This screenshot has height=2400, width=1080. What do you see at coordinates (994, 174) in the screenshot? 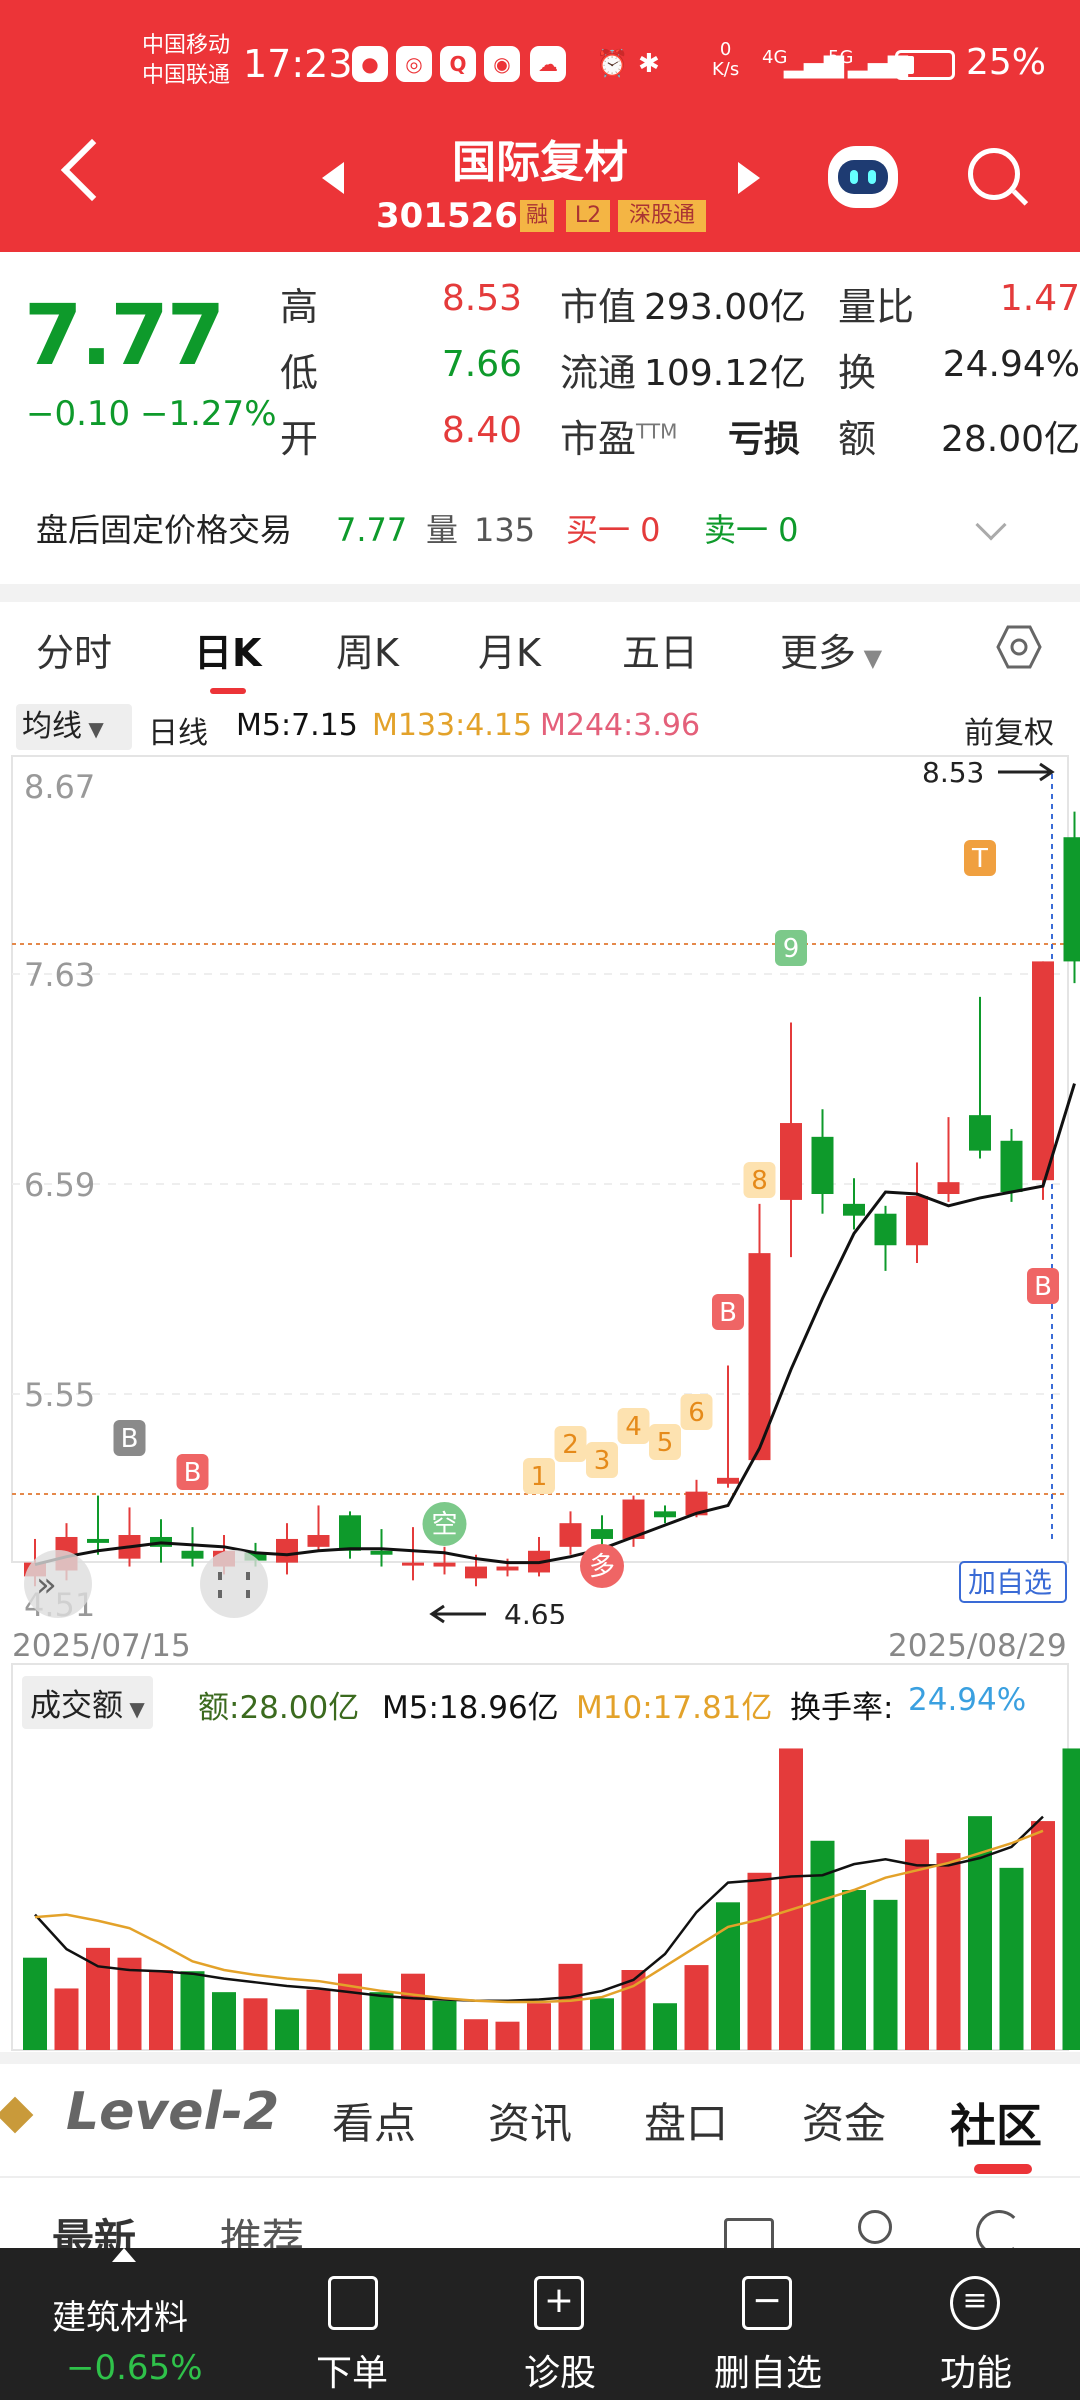
I see `search-icon` at bounding box center [994, 174].